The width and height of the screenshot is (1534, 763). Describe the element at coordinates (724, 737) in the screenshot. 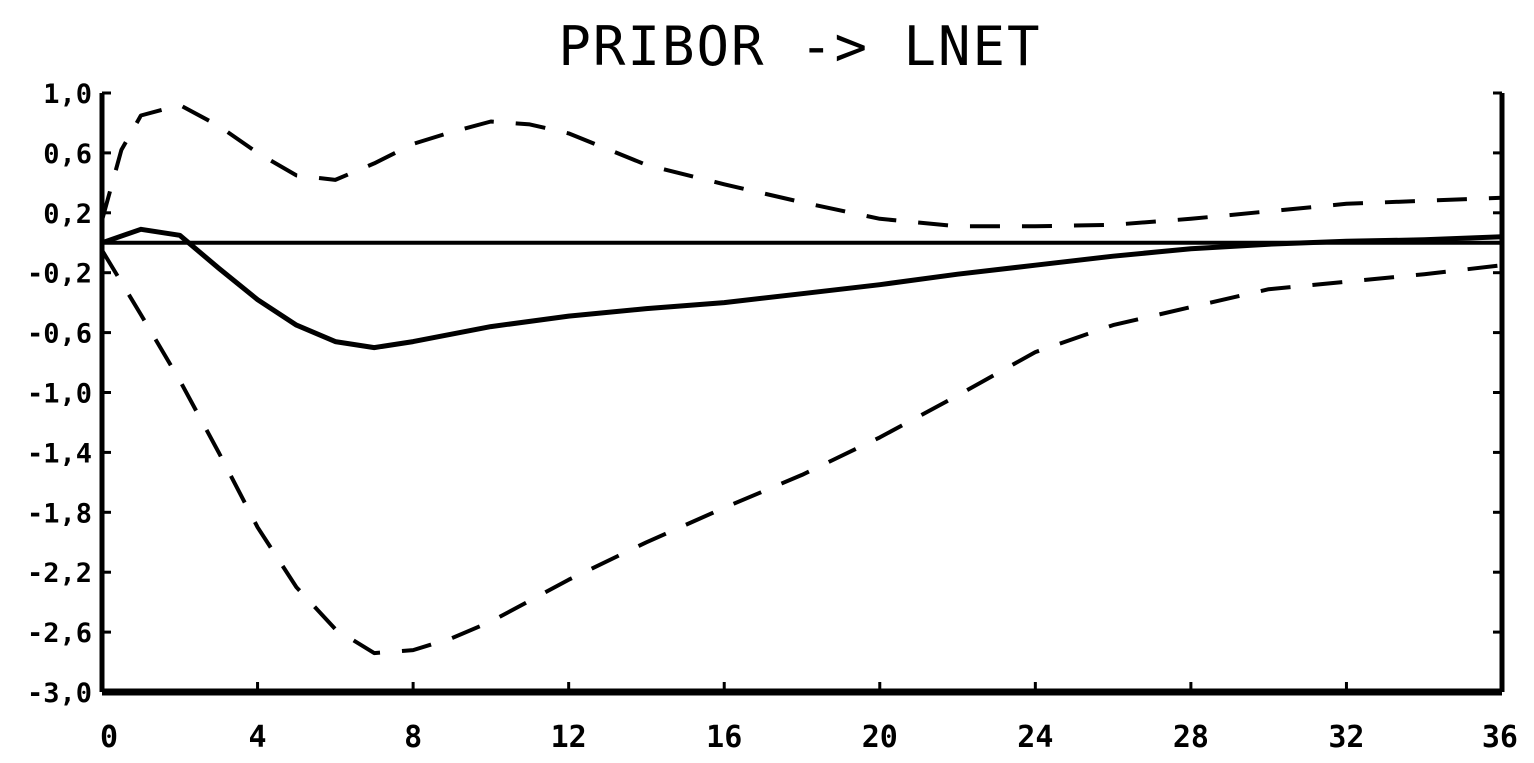

I see `x-tick-label: 16` at that location.